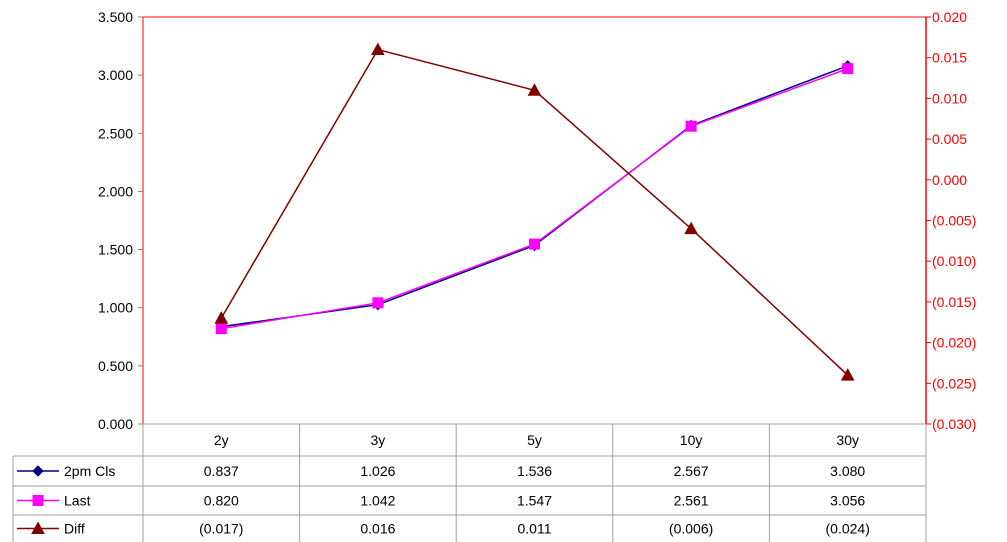 The image size is (1007, 542). Describe the element at coordinates (949, 58) in the screenshot. I see `right-tick-label: 0.015` at that location.